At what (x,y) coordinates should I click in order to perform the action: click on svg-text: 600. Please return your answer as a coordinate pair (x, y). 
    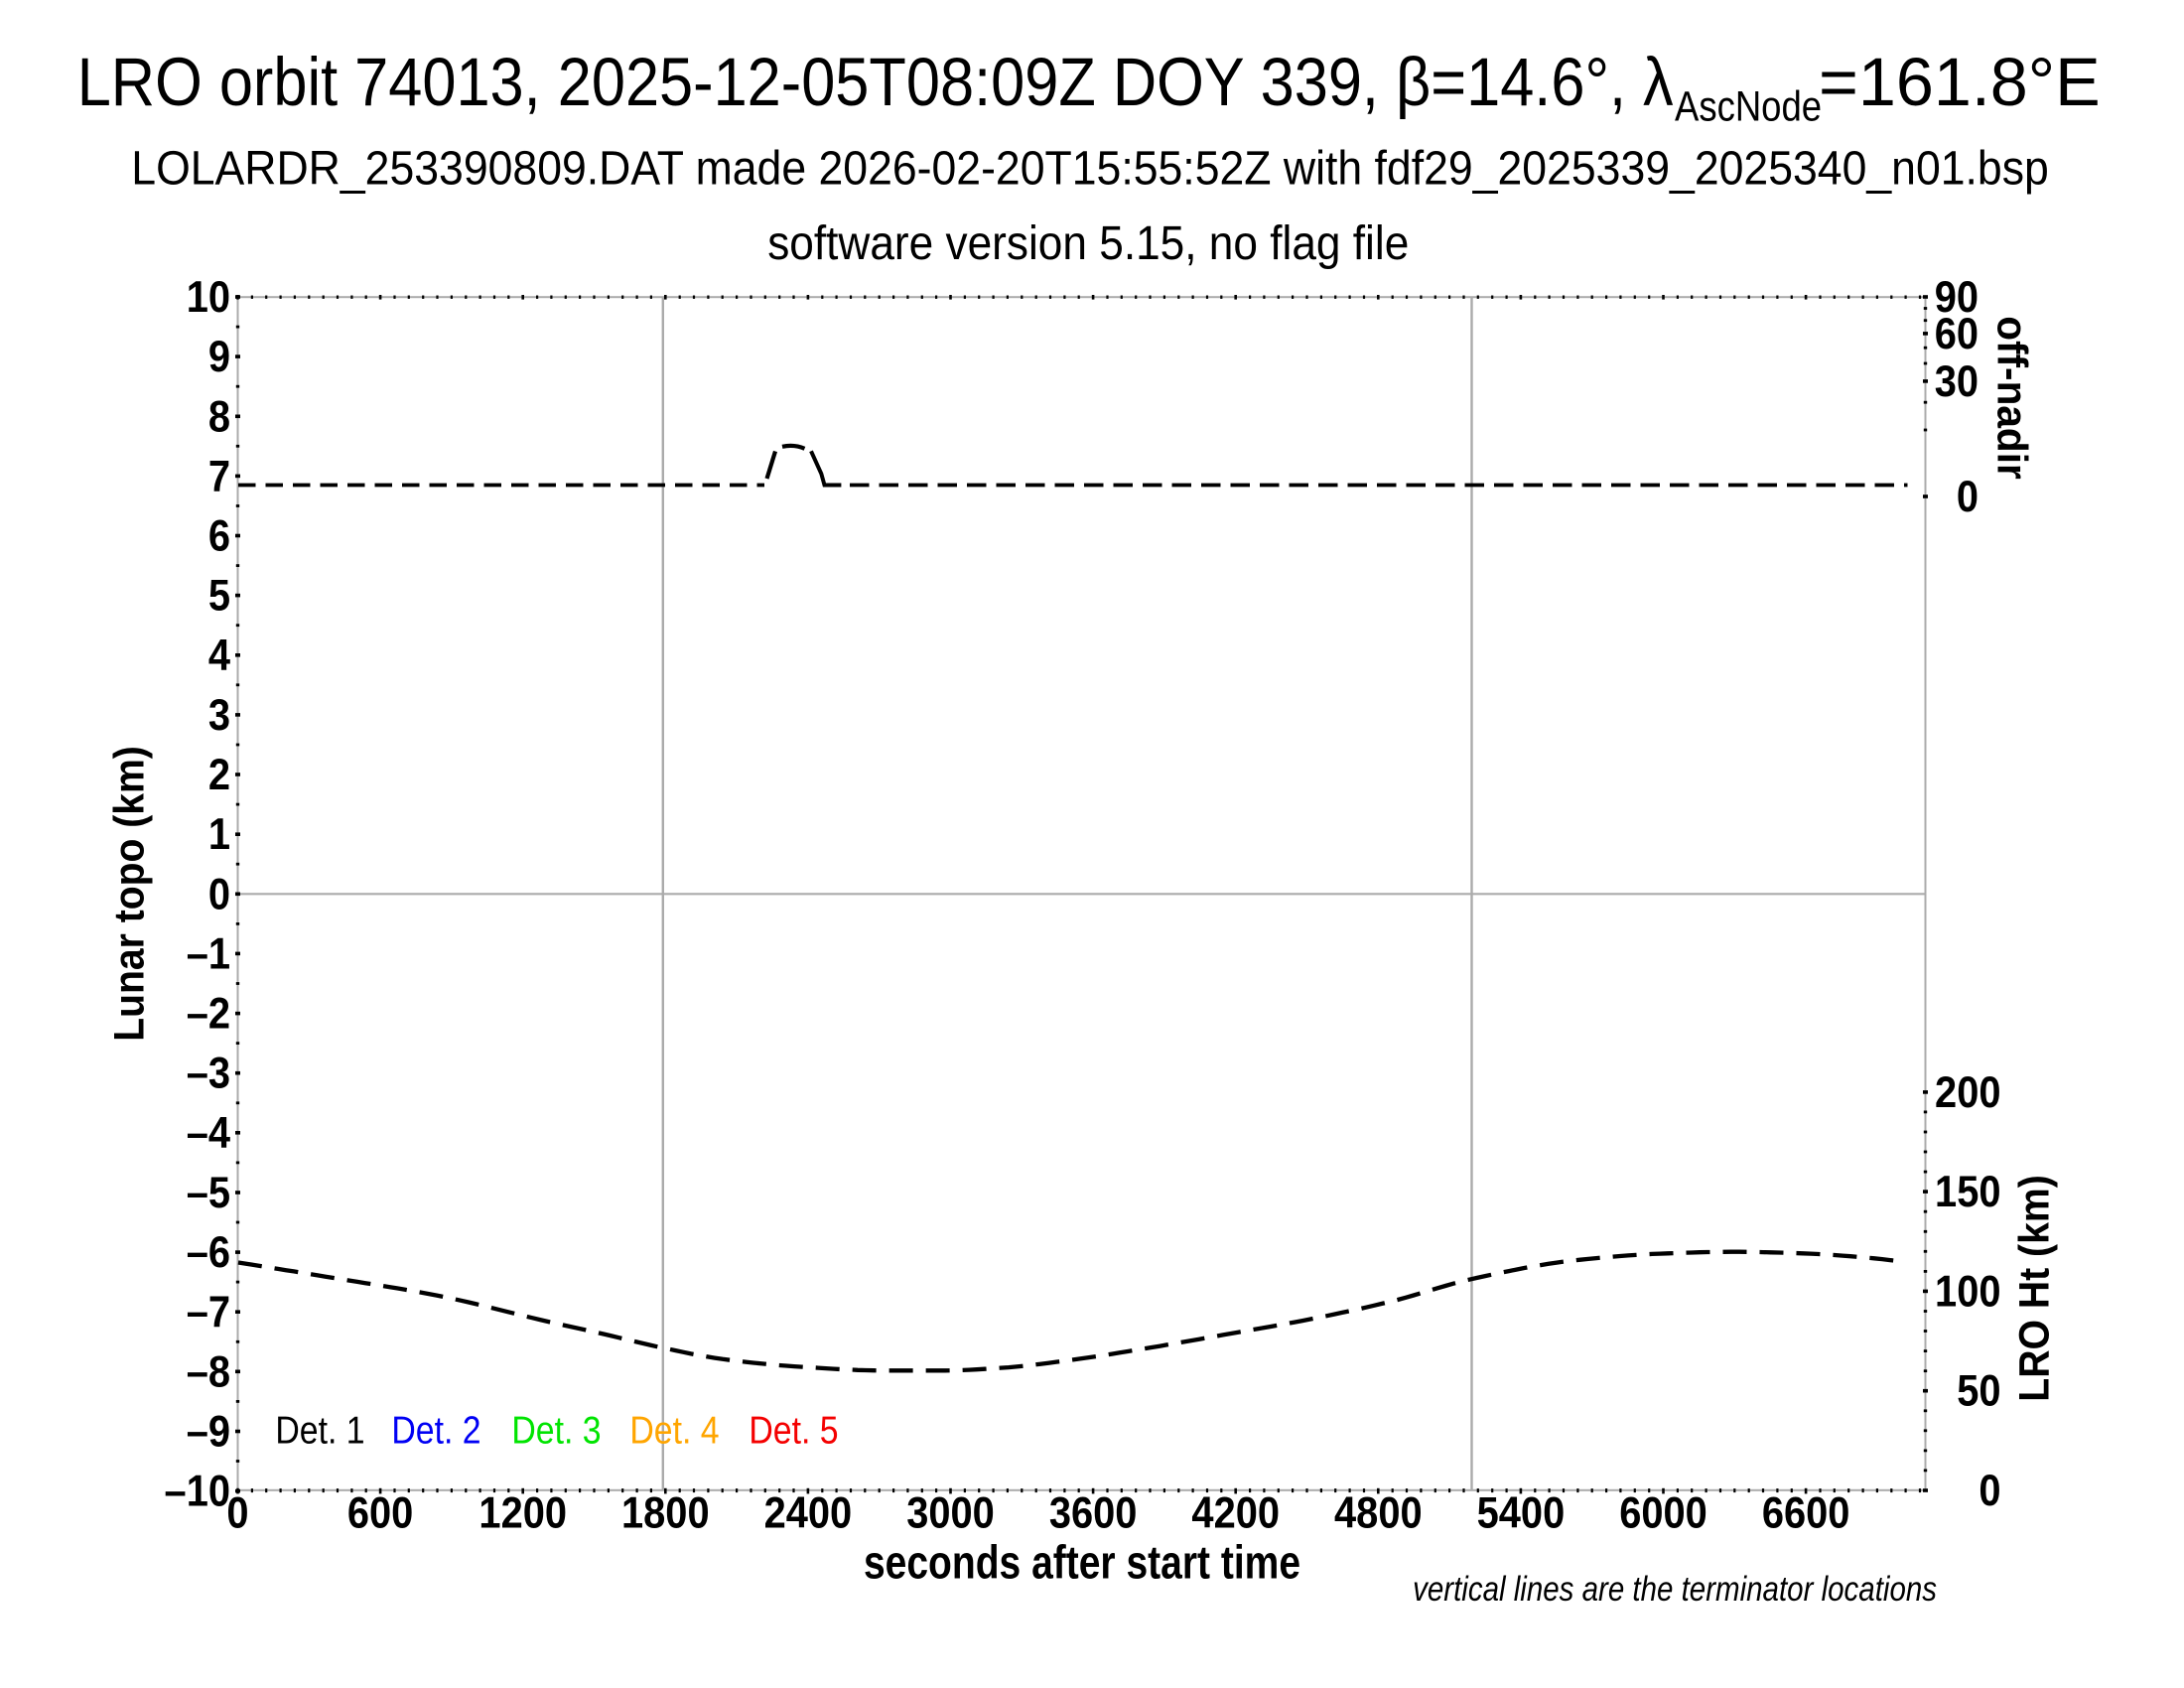
    Looking at the image, I should click on (380, 1512).